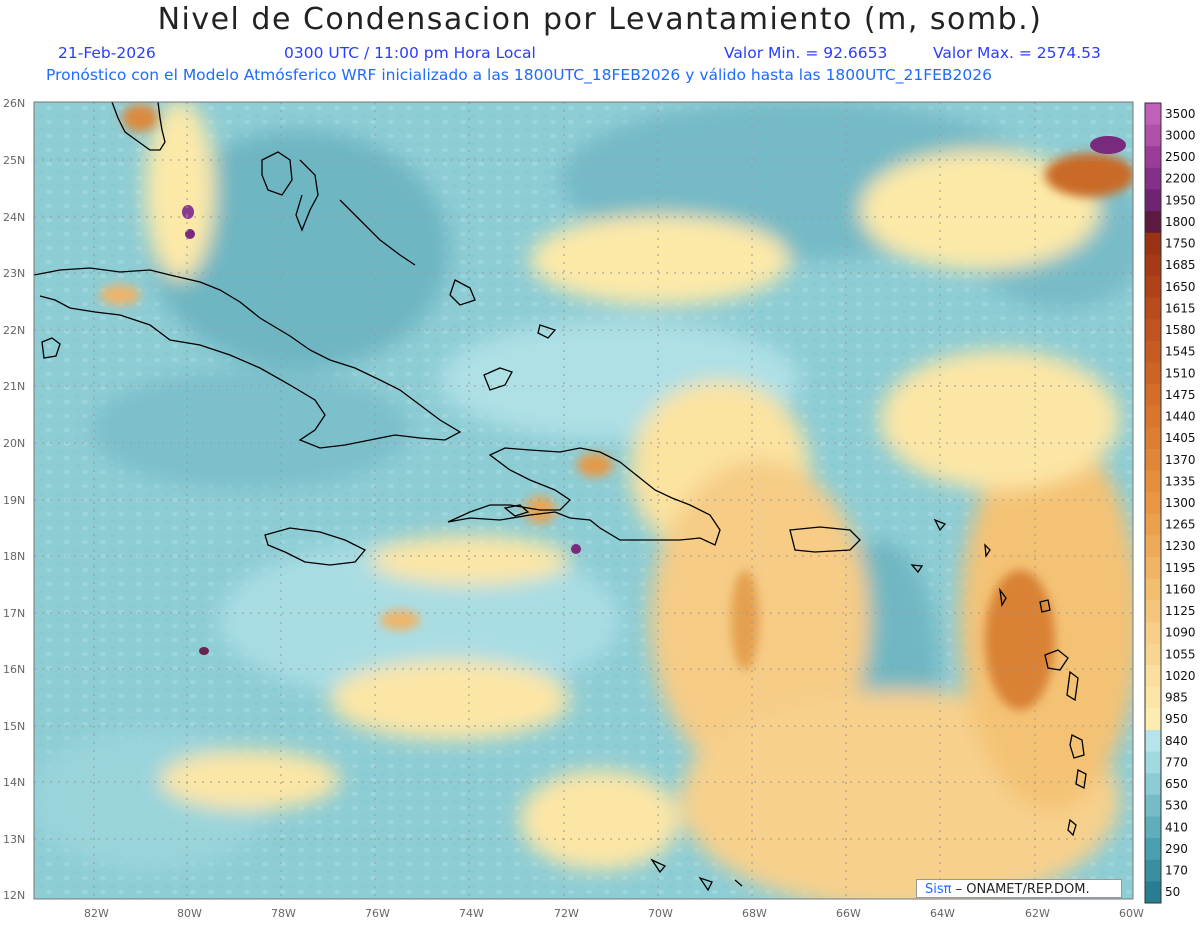  What do you see at coordinates (754, 913) in the screenshot?
I see `lon-label: 68W` at bounding box center [754, 913].